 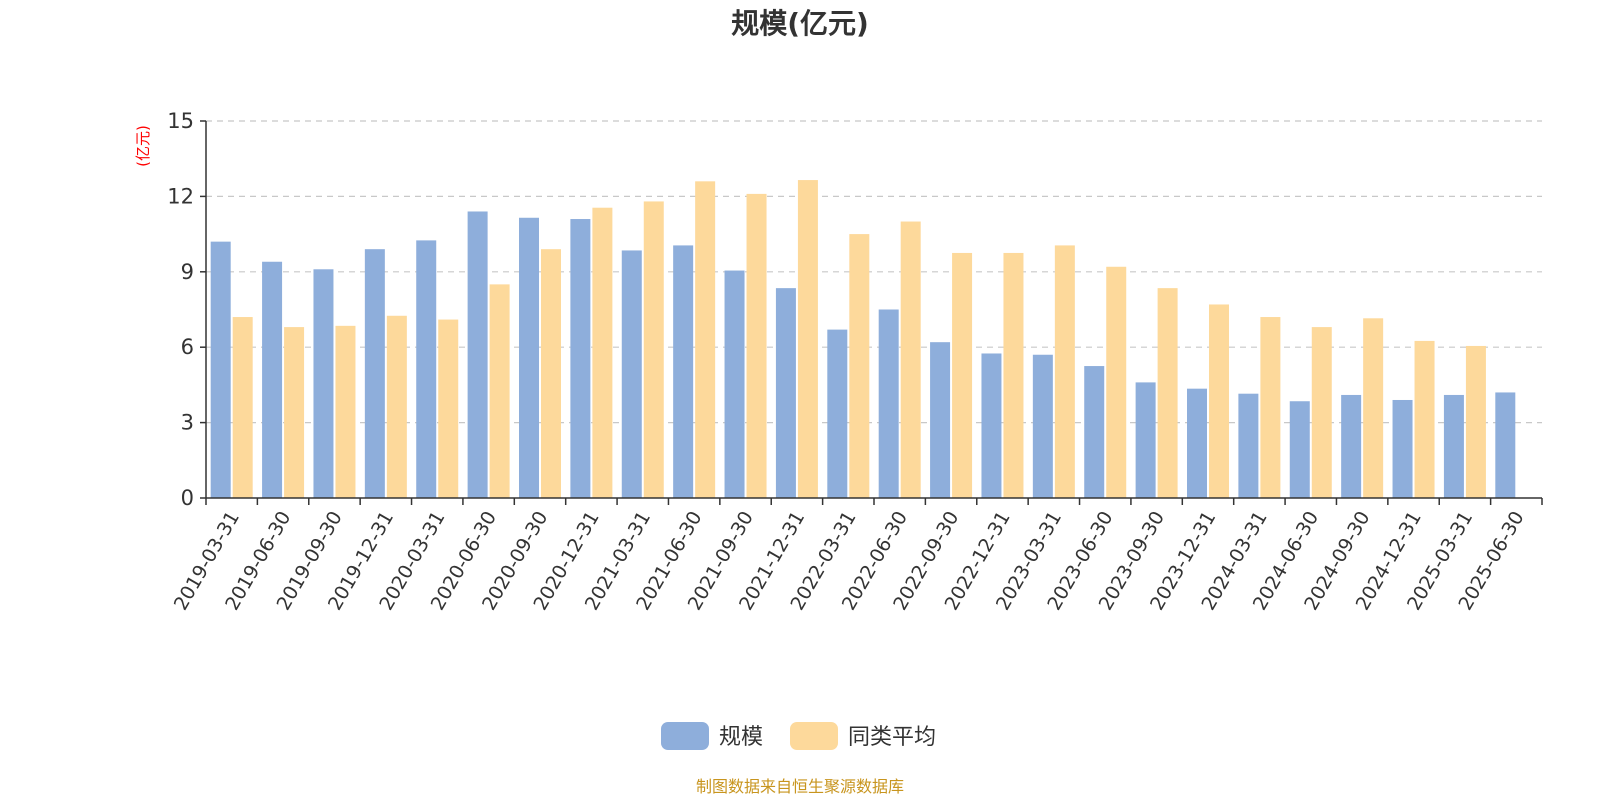 I want to click on y-tick-label: 3, so click(x=187, y=423).